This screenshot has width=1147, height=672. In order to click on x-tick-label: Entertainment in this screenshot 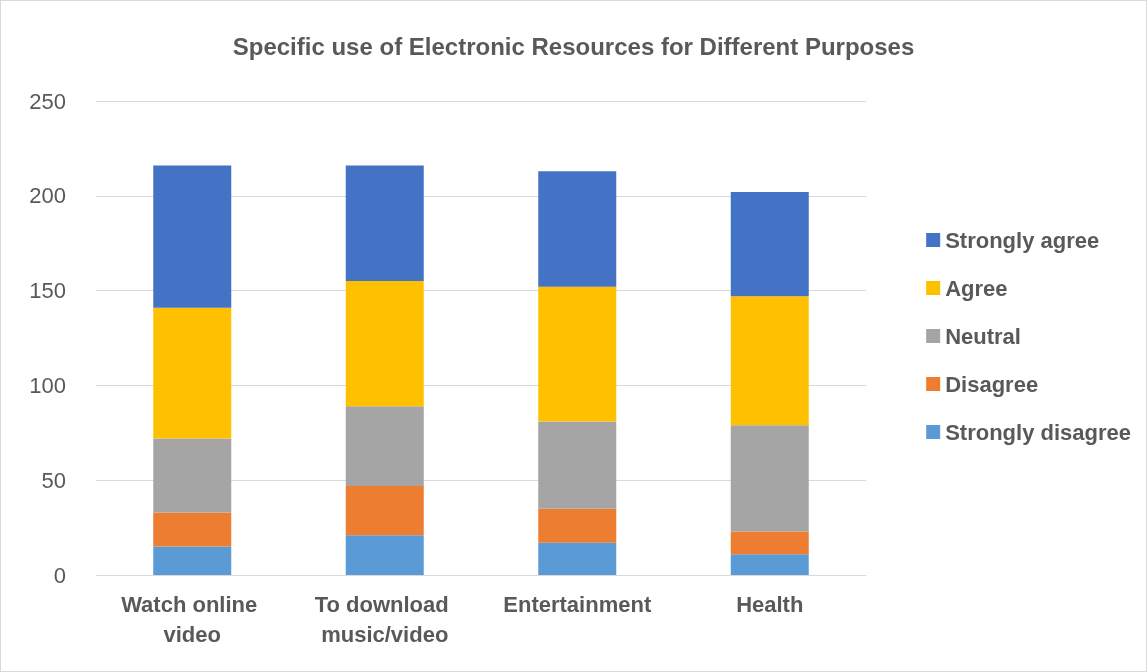, I will do `click(577, 604)`.